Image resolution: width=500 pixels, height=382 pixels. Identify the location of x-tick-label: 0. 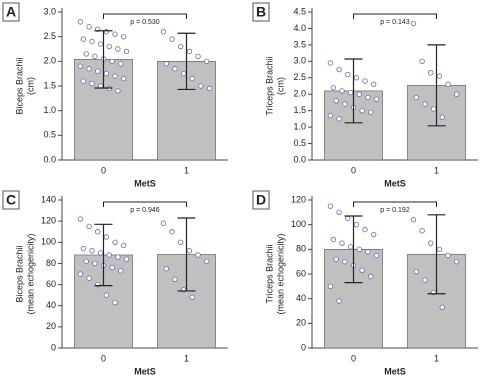
(353, 358).